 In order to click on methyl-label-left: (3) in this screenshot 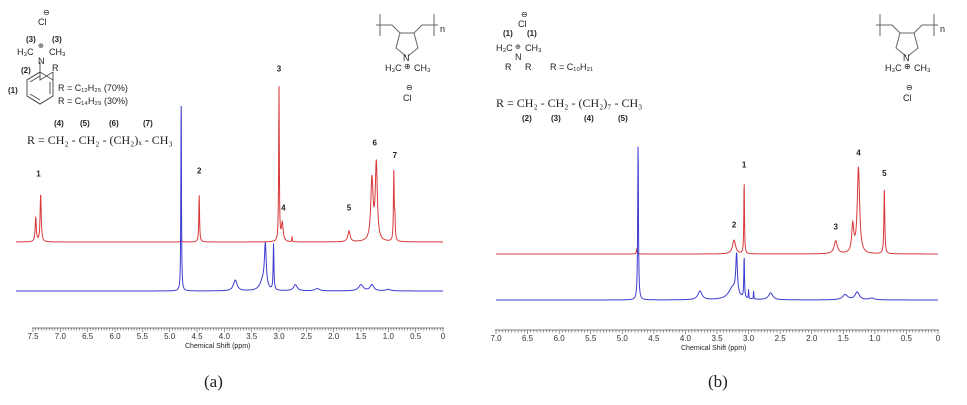, I will do `click(31, 39)`.